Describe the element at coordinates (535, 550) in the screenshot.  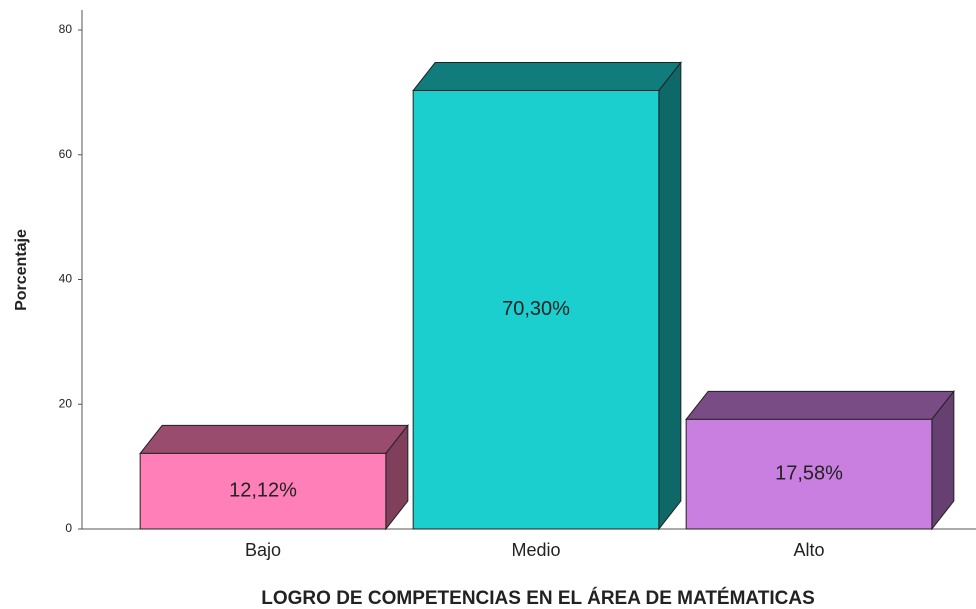
I see `x-tick-label: Medio` at that location.